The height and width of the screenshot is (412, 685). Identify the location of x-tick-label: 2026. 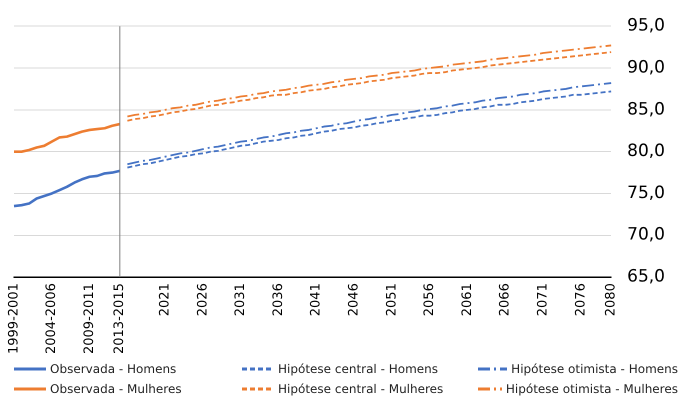
(202, 299).